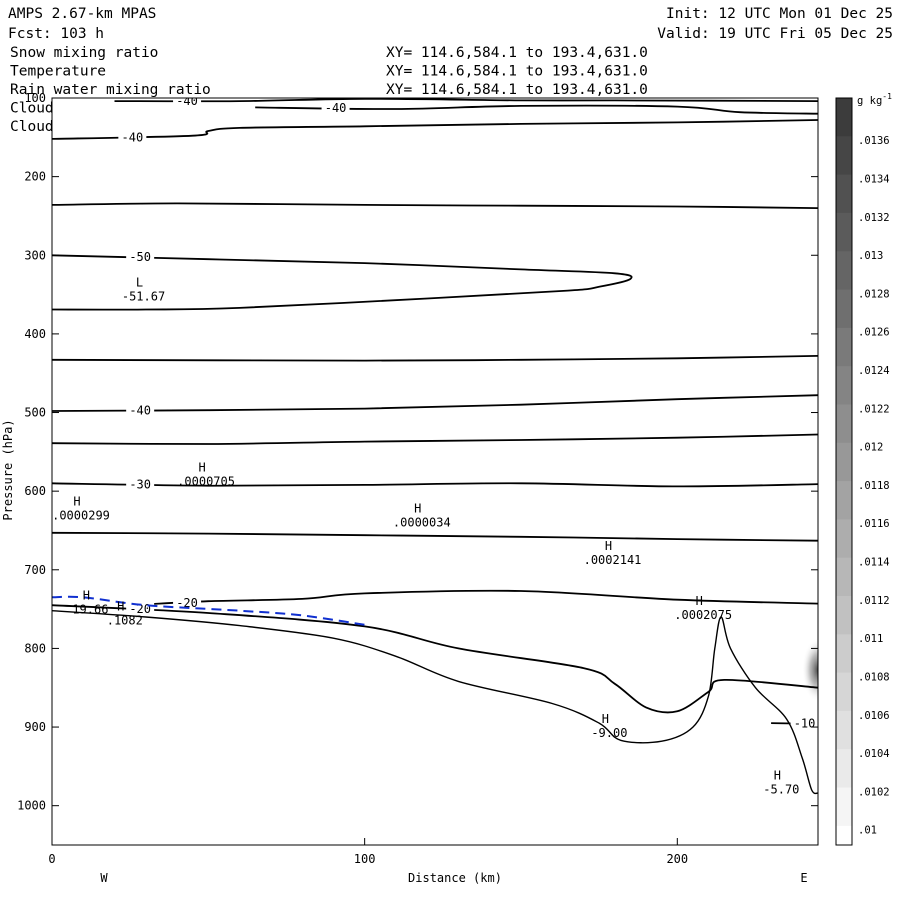 This screenshot has width=900, height=900. I want to click on colorbar-tick: .0112, so click(874, 601).